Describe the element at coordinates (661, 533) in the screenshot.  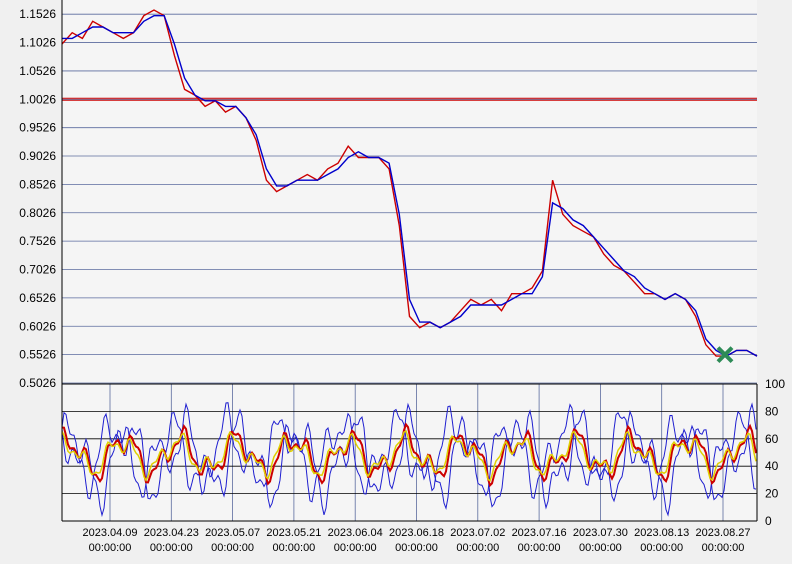
I see `x-tick-date: 2023.08.13` at that location.